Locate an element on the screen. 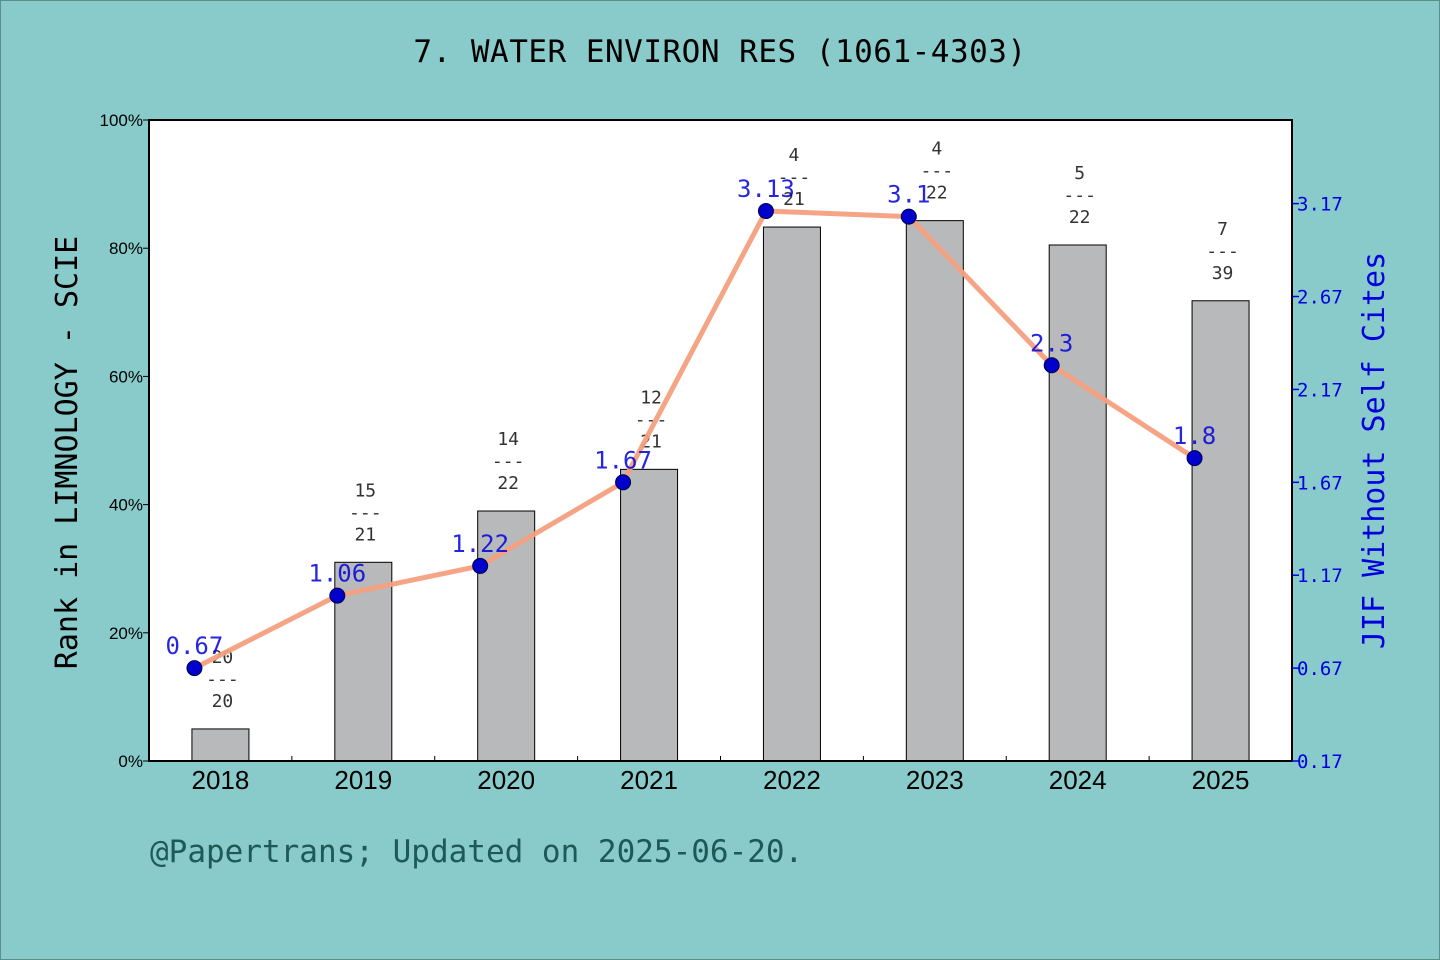 The width and height of the screenshot is (1440, 960). left-axis-label: Rank in LIMNOLOGY - SCIE is located at coordinates (67, 452).